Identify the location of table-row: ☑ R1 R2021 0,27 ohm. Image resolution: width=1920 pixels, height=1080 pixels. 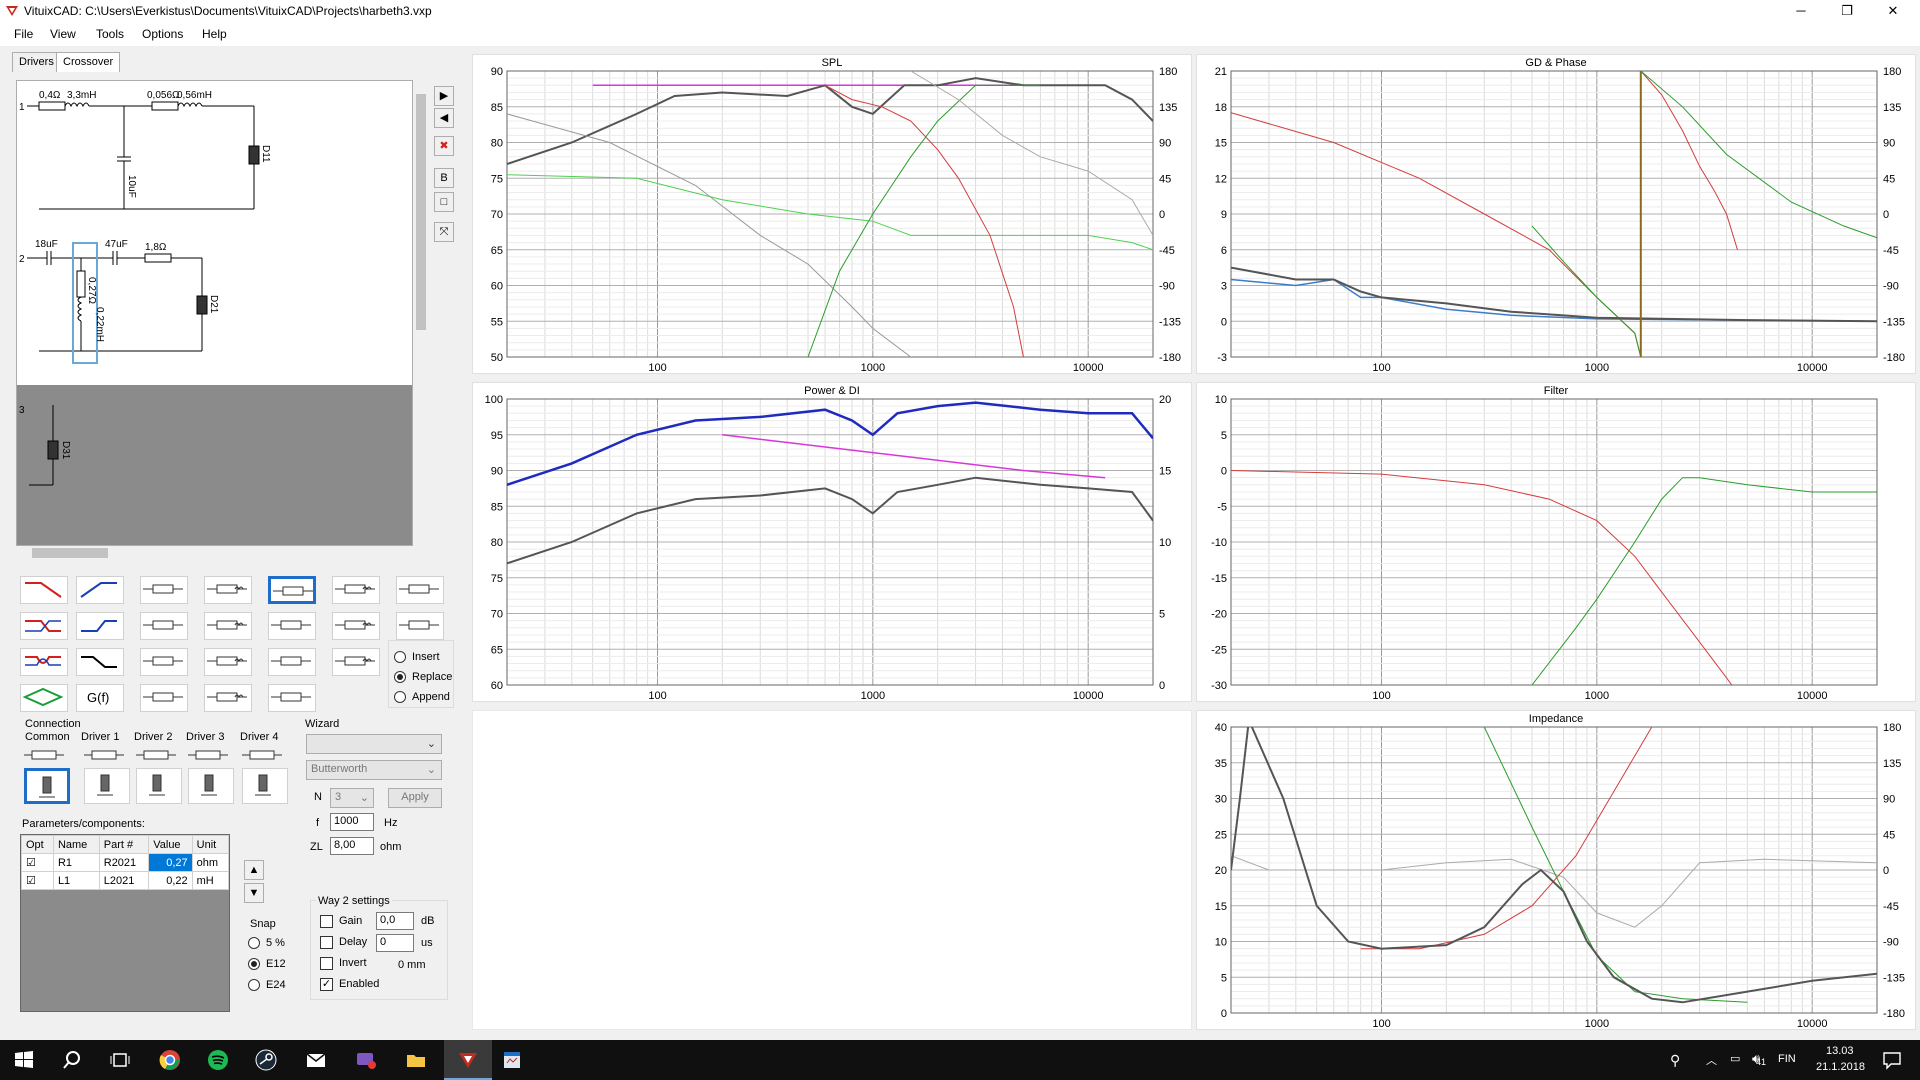
(125, 862).